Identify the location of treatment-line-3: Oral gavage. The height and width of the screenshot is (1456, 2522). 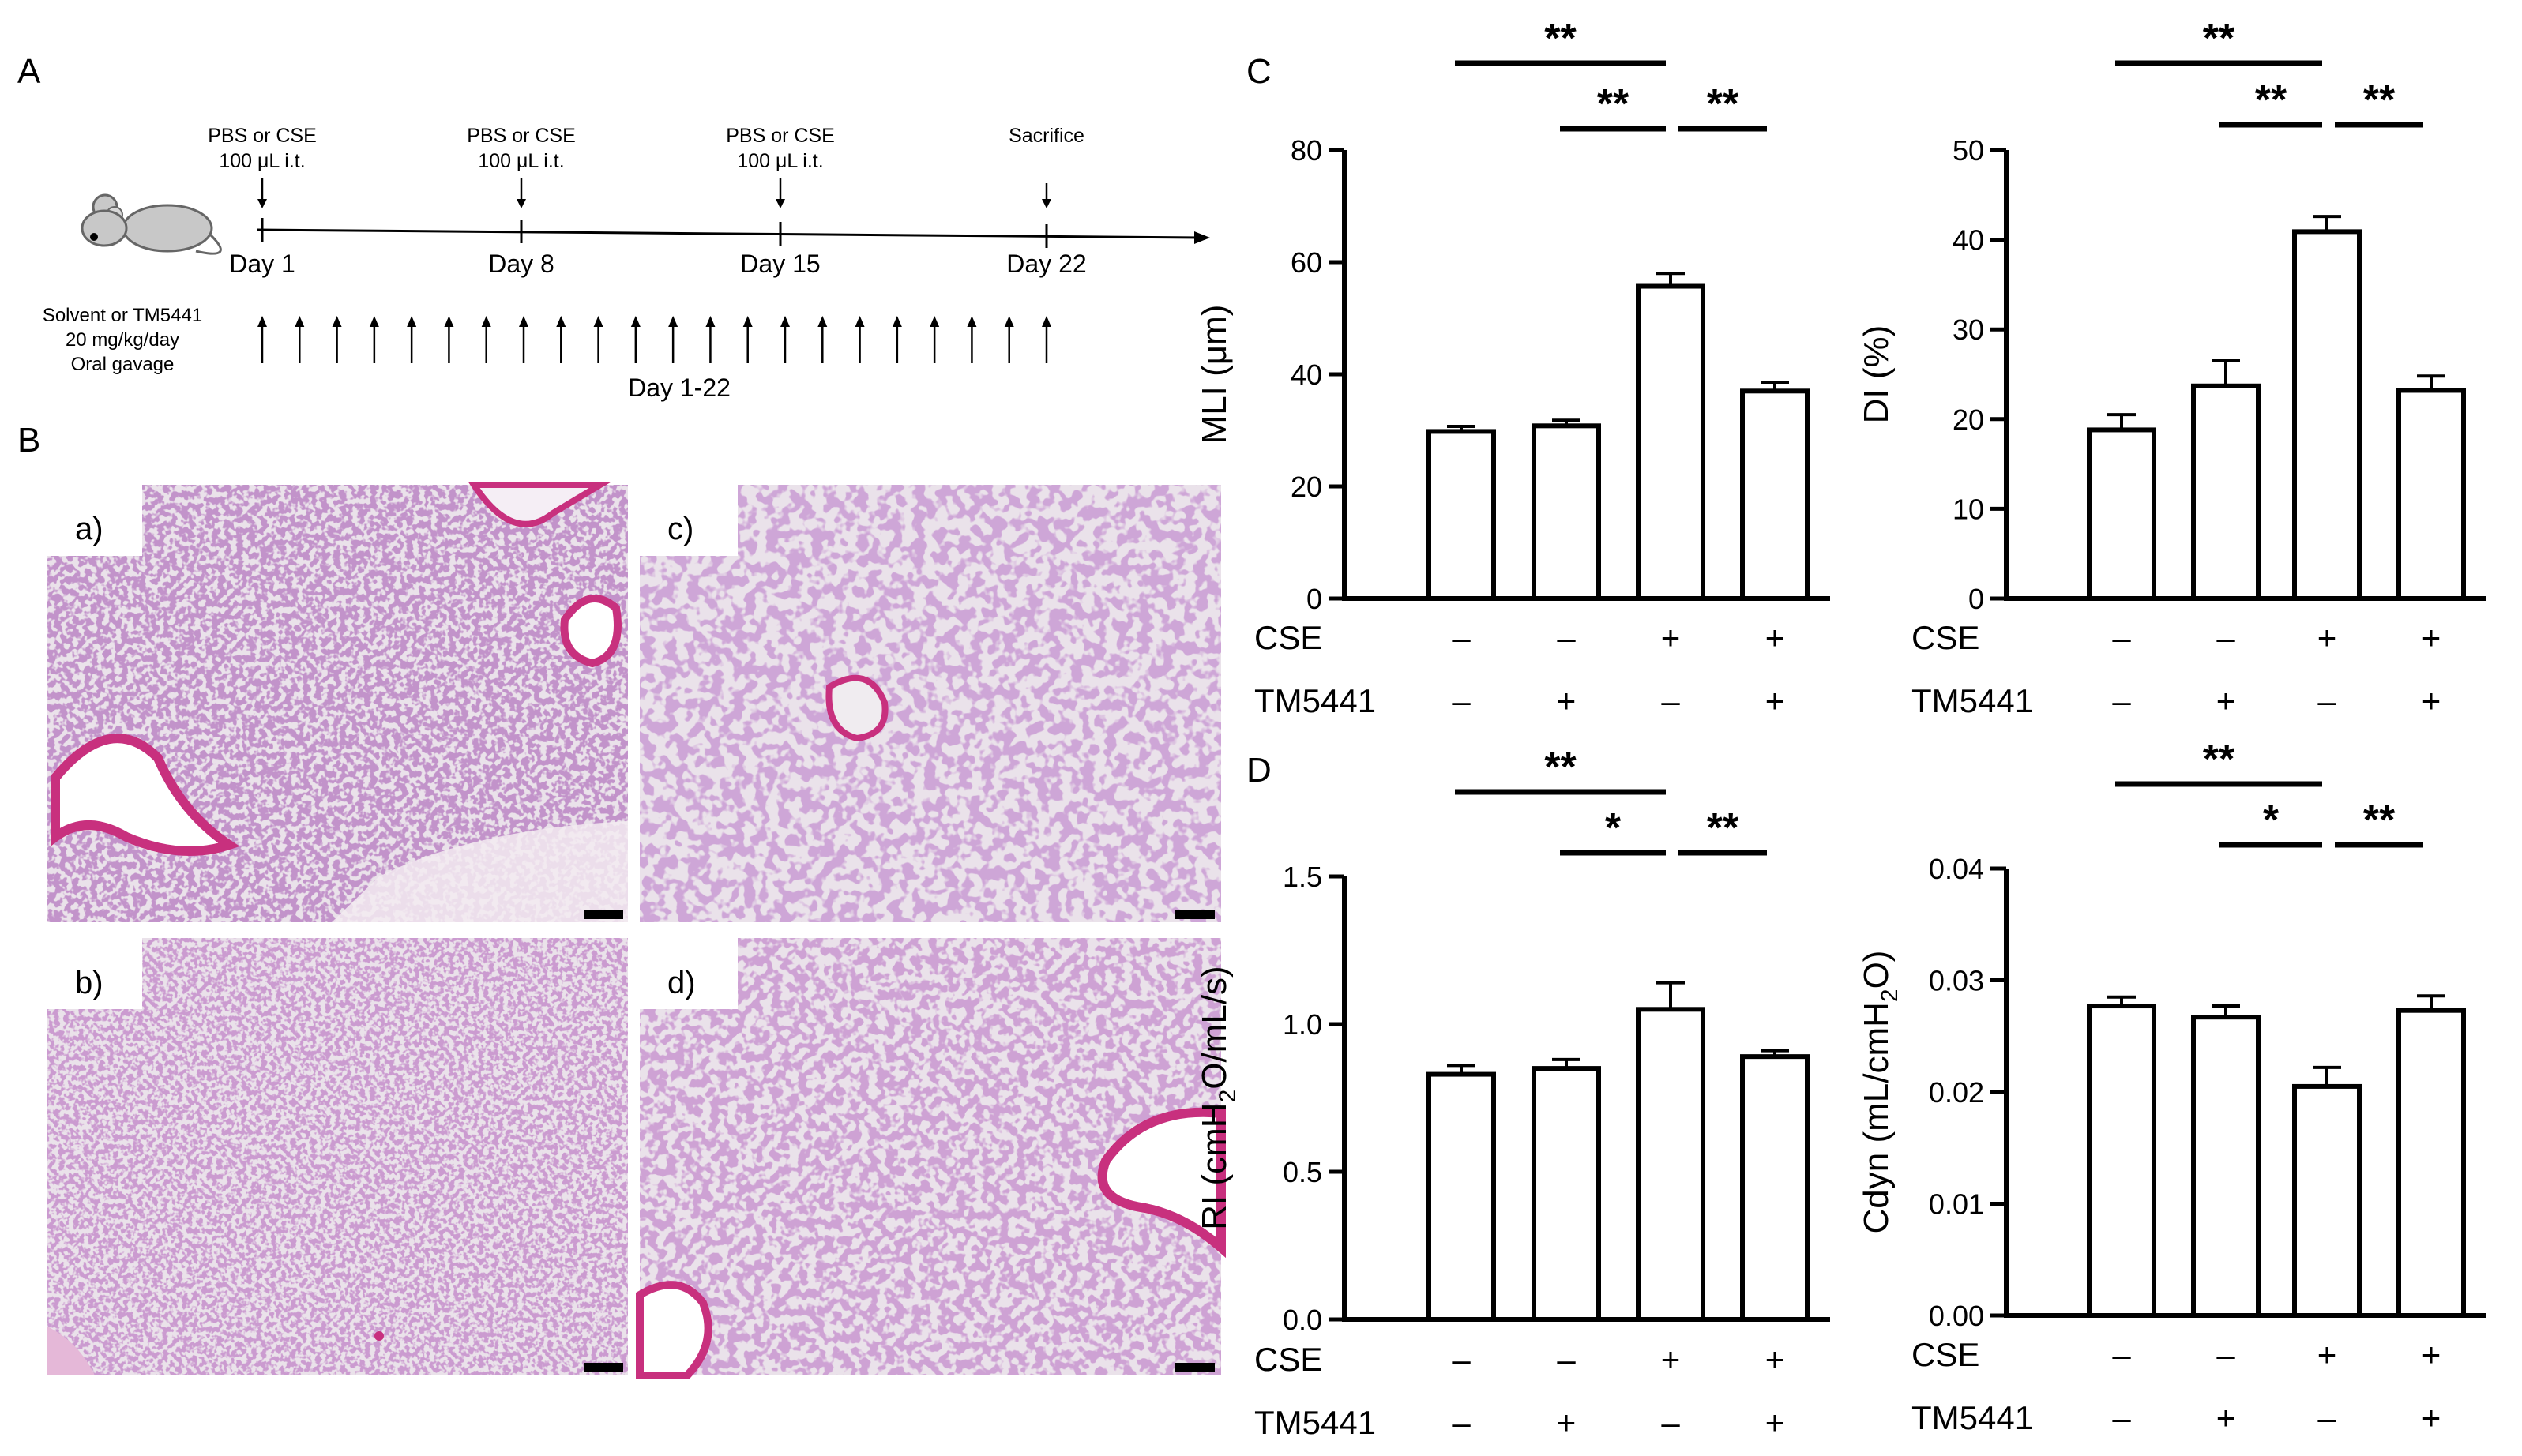
(123, 364).